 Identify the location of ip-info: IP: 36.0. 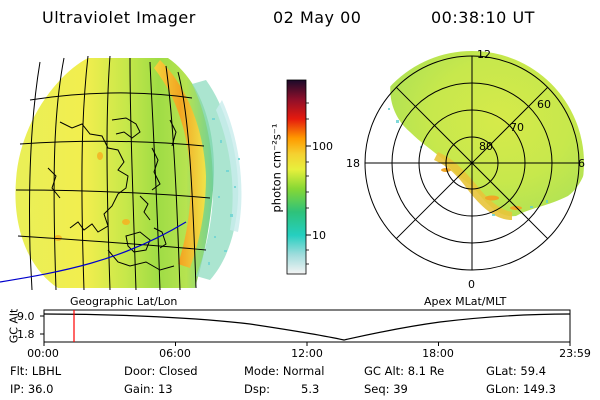
(32, 389).